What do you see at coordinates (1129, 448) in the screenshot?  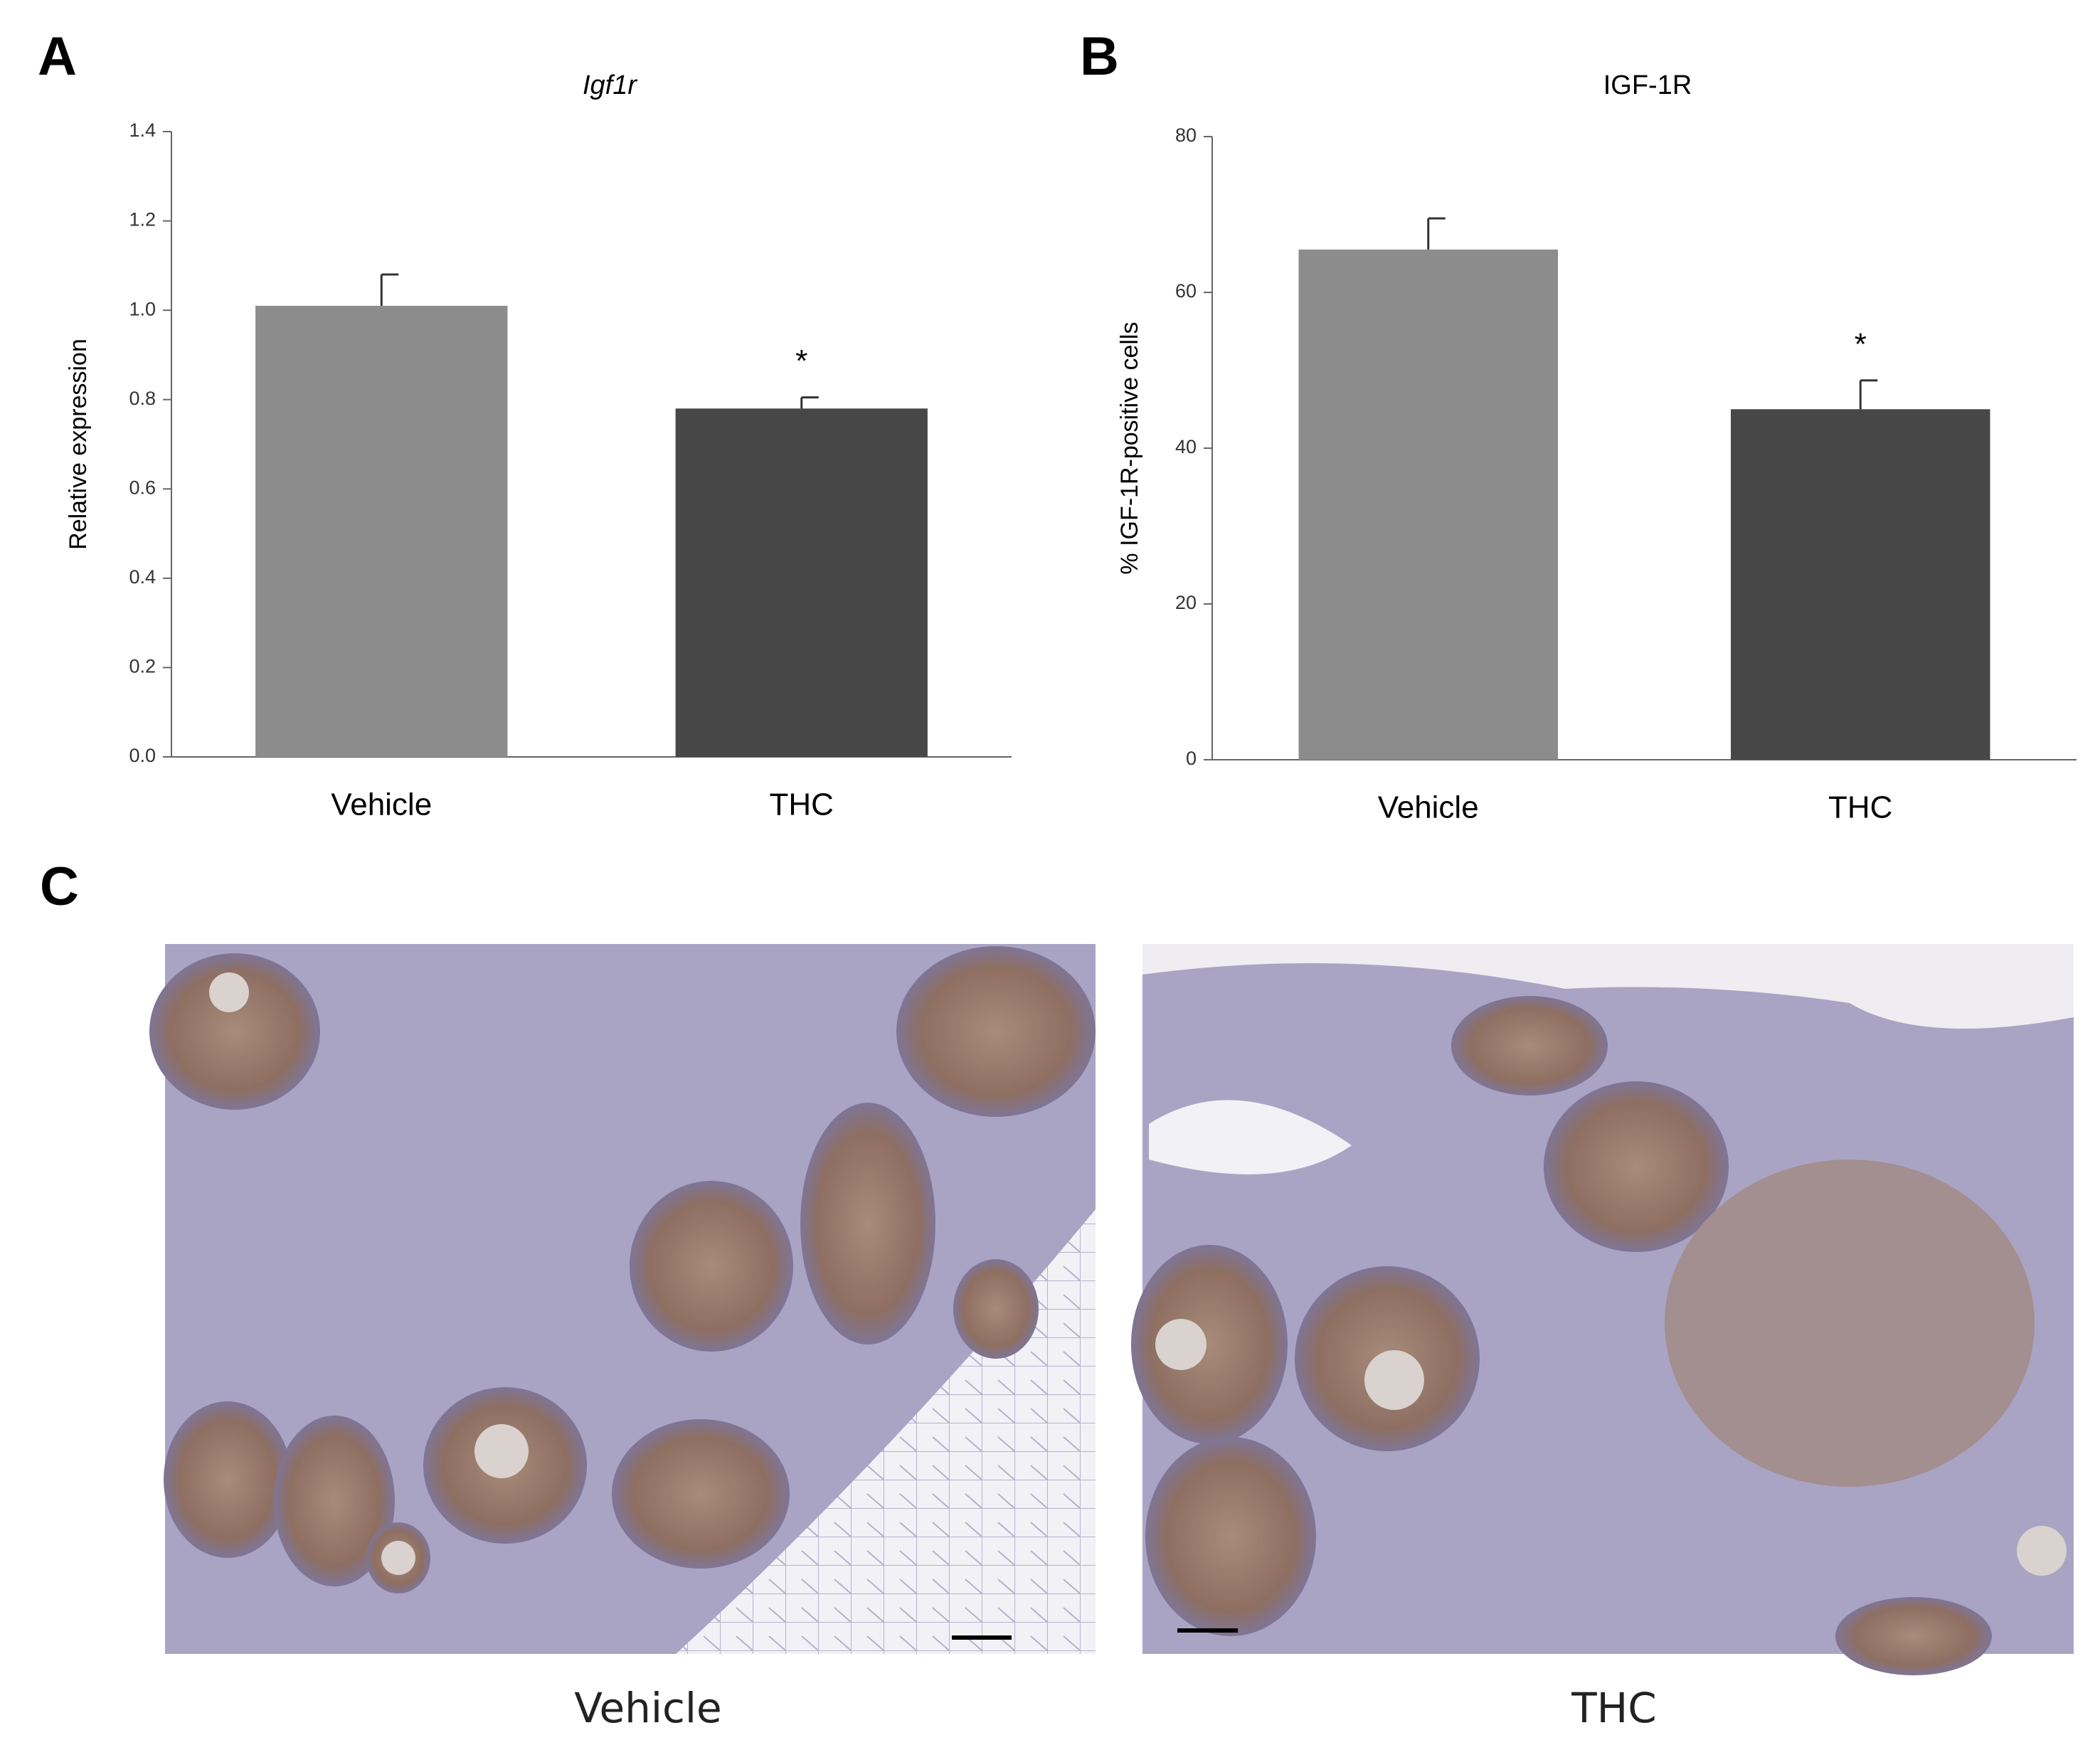 I see `y-axis-label: % IGF-1R-positive cells` at bounding box center [1129, 448].